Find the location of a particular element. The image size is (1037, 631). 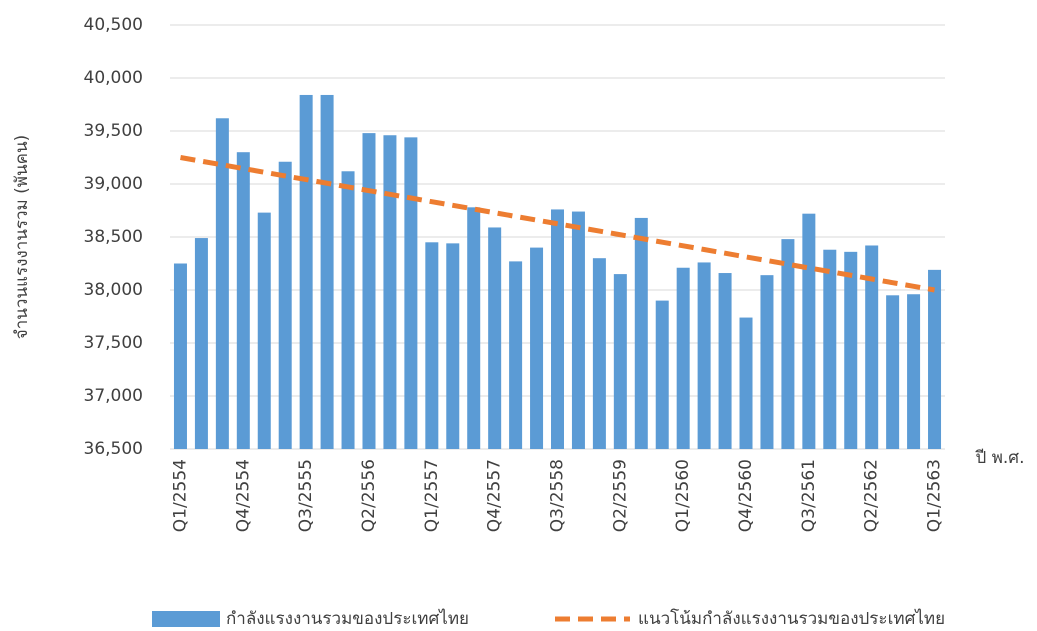

x-tick-label: Q2/2556 is located at coordinates (369, 495).